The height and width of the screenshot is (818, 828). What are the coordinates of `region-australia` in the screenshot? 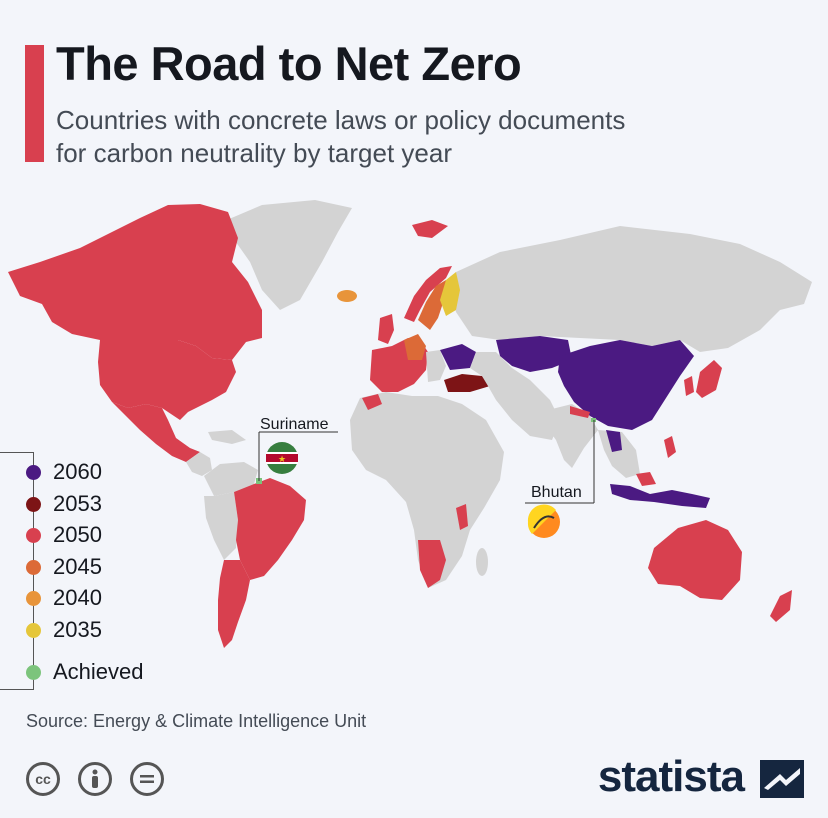 It's located at (695, 560).